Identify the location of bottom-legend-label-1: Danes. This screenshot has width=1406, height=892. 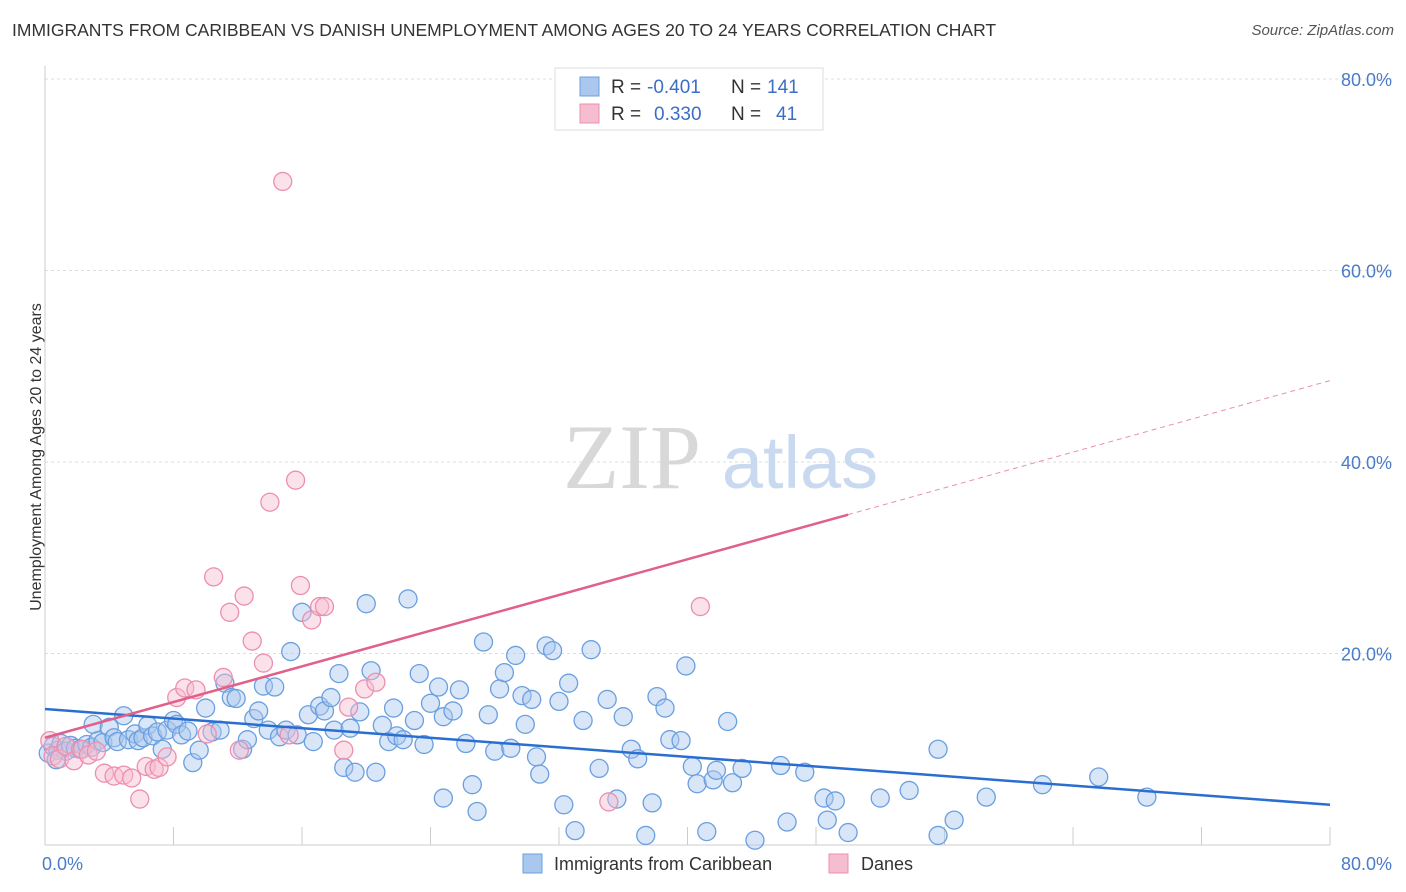
(887, 864).